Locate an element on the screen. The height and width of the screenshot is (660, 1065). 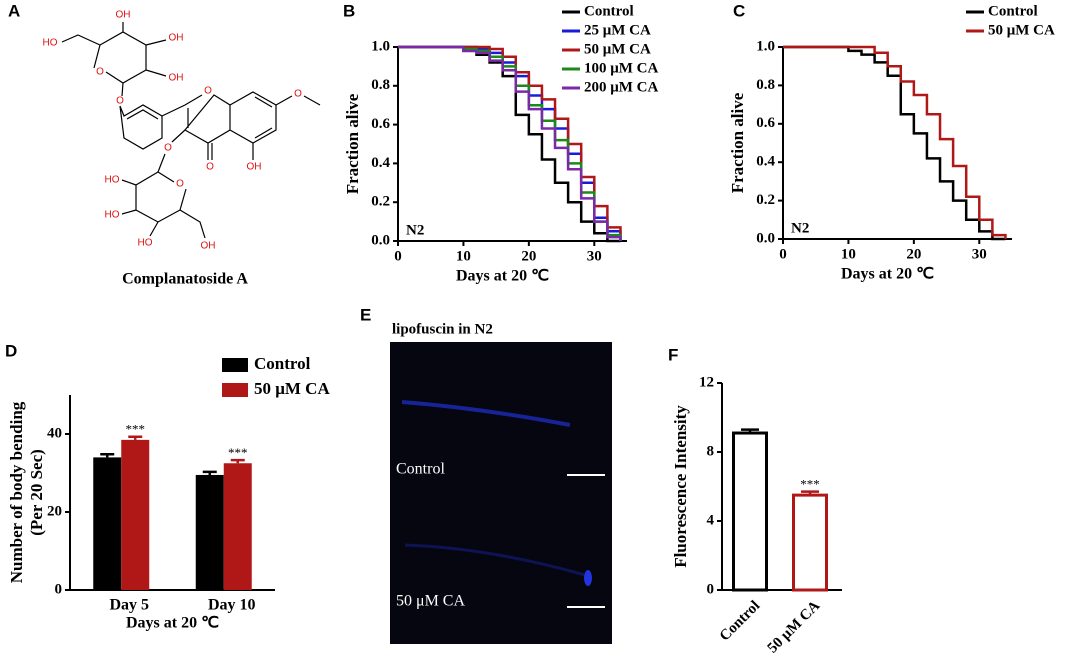
x-tick-label: Control is located at coordinates (740, 621).